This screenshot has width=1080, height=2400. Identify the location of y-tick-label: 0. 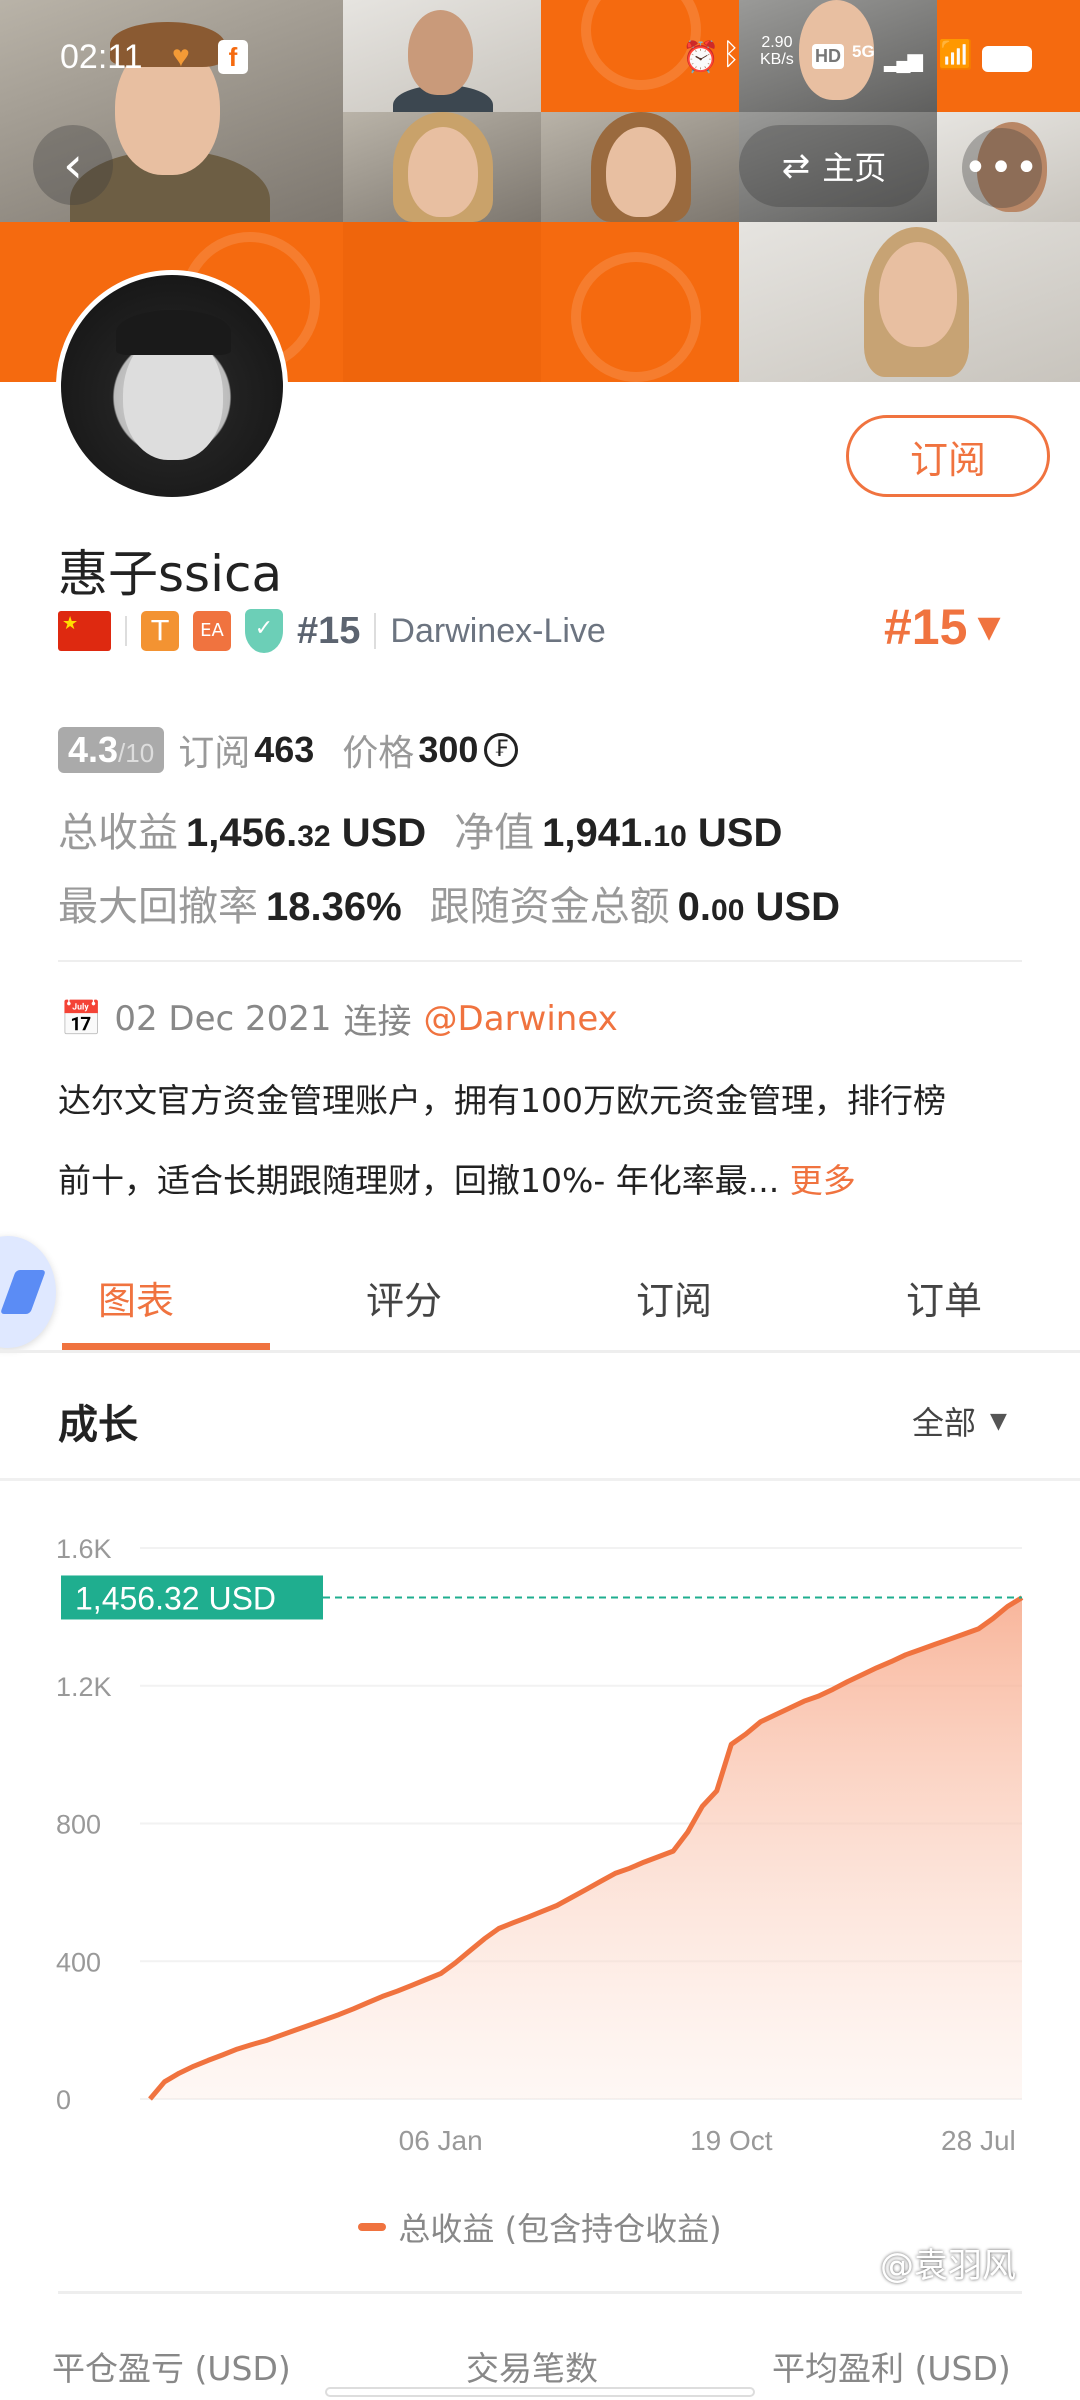
(63, 2100).